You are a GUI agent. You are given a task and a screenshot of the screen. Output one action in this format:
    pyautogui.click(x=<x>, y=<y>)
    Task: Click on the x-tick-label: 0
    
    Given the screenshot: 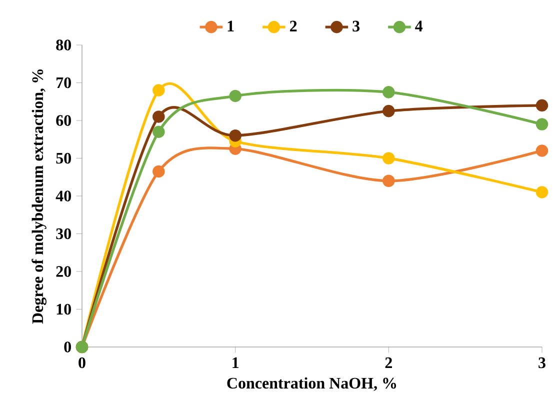 What is the action you would take?
    pyautogui.click(x=82, y=362)
    